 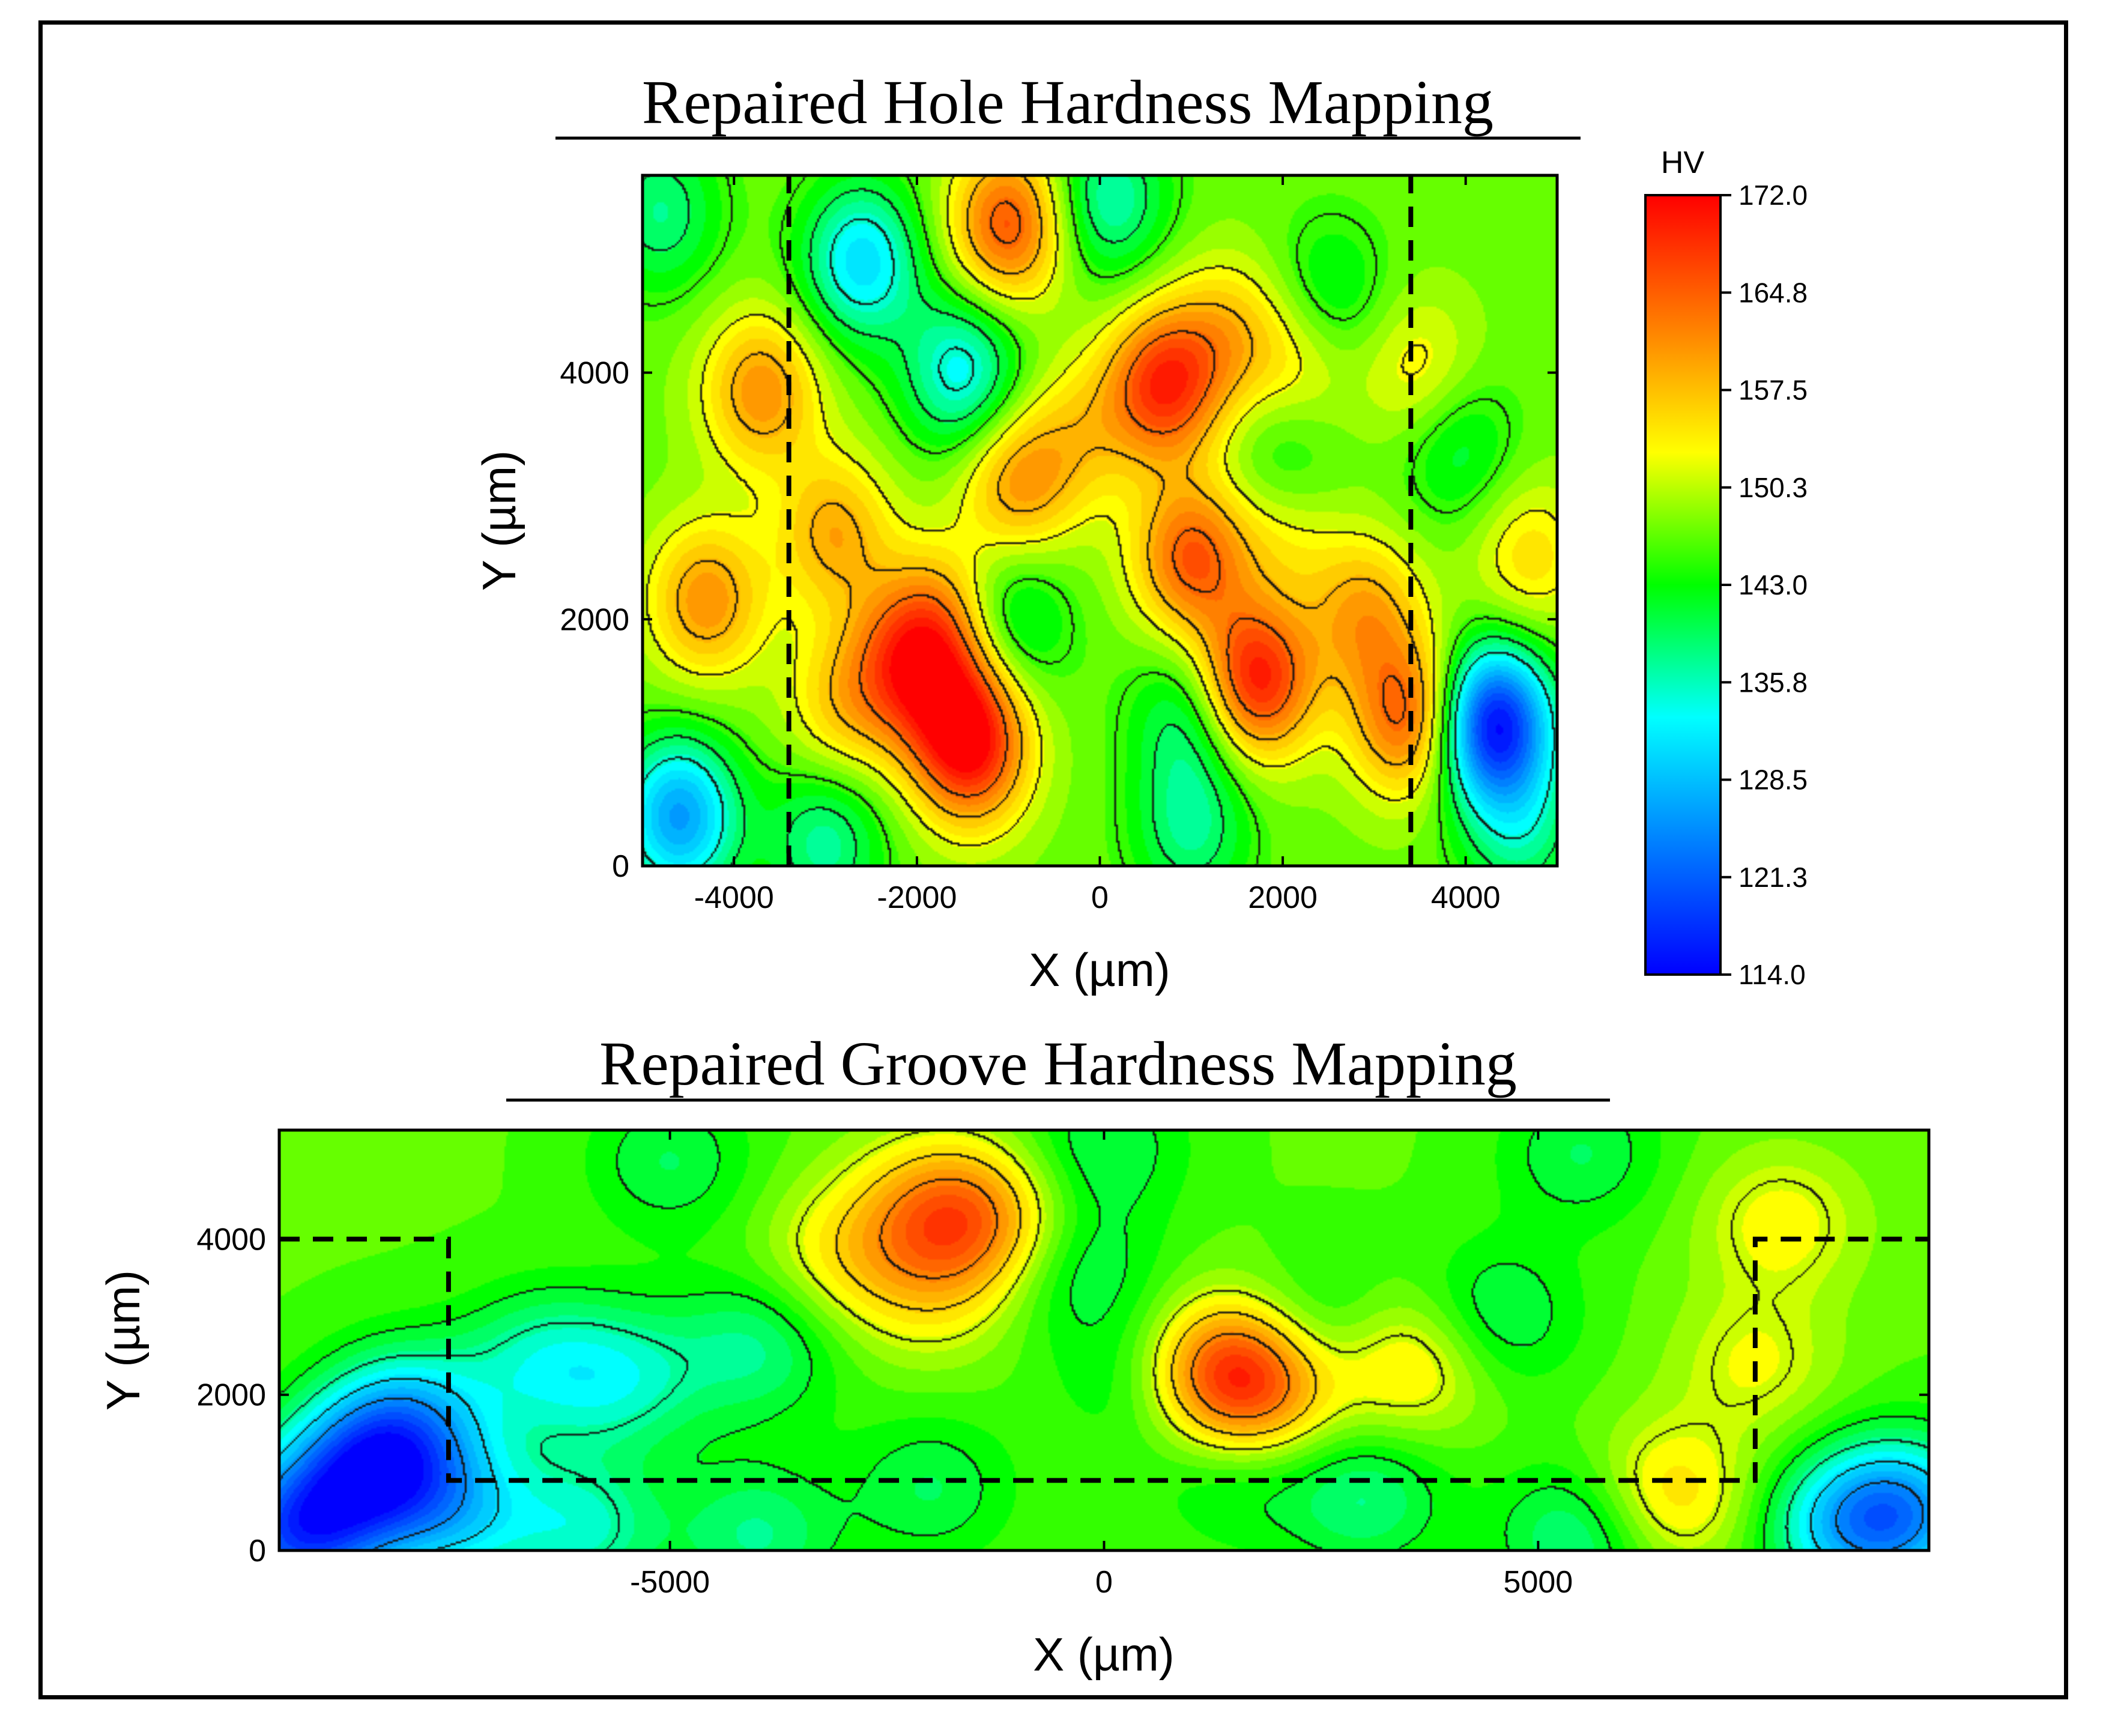 I want to click on colorbar-tick-label: 135.8, so click(x=1773, y=682).